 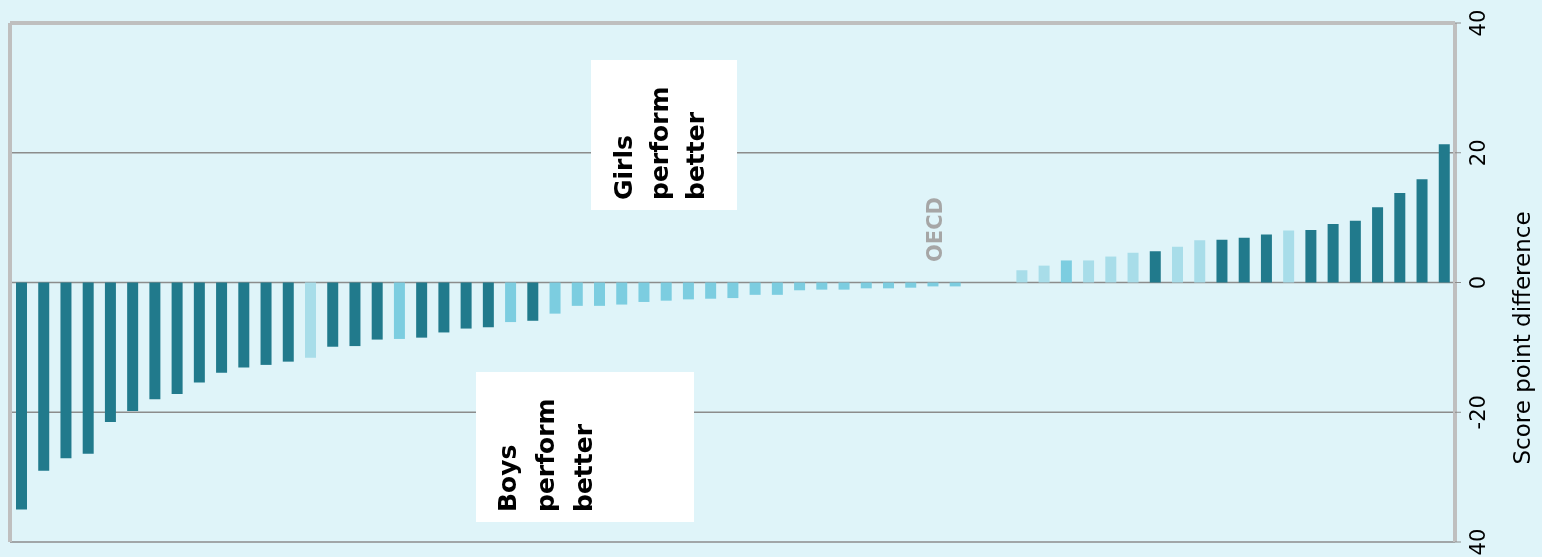 What do you see at coordinates (1478, 153) in the screenshot?
I see `y-tick-label: 20` at bounding box center [1478, 153].